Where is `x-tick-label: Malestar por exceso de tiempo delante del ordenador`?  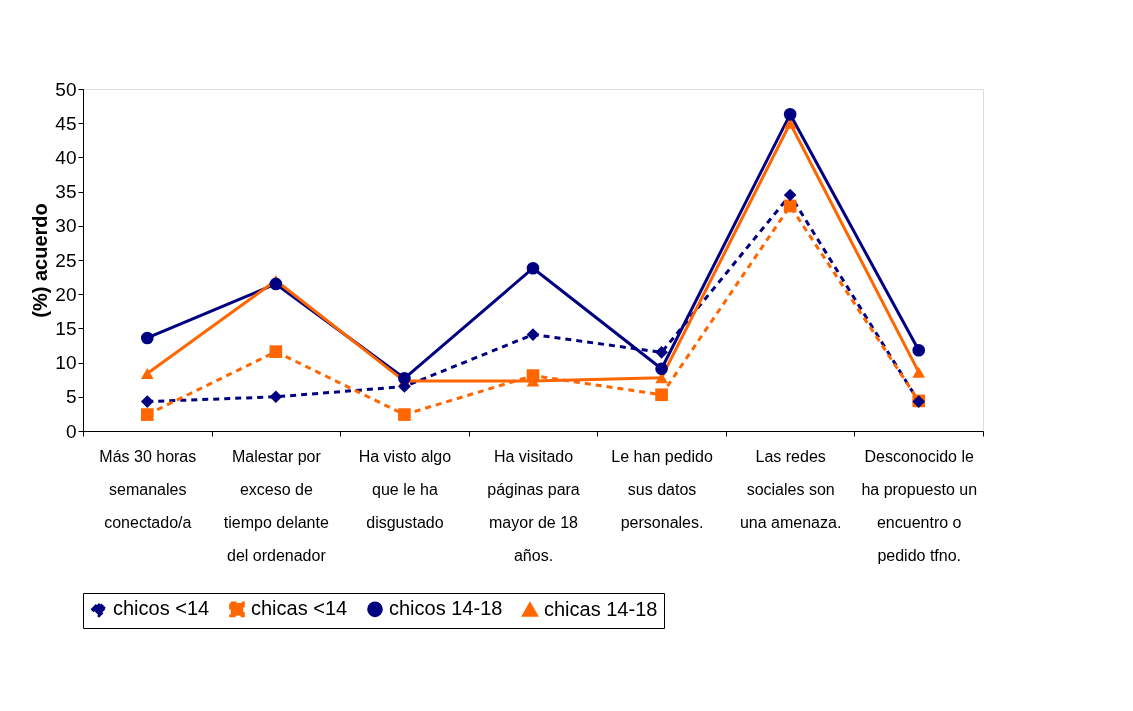 x-tick-label: Malestar por exceso de tiempo delante del ordenador is located at coordinates (276, 505).